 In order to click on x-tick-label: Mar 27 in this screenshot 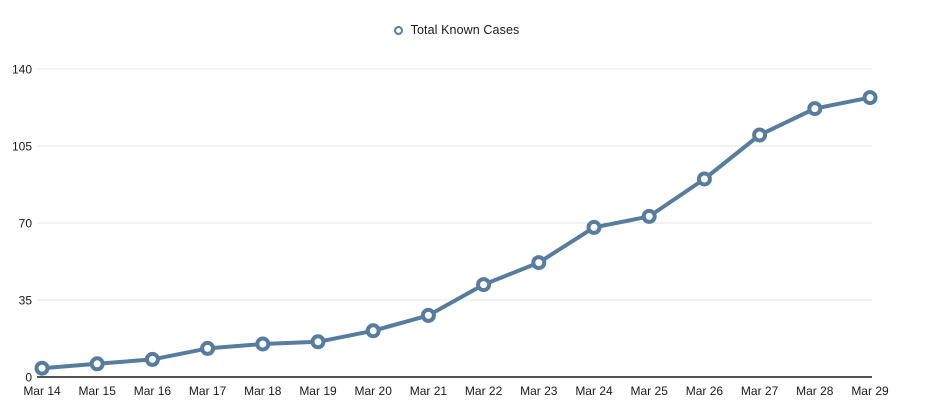, I will do `click(760, 391)`.